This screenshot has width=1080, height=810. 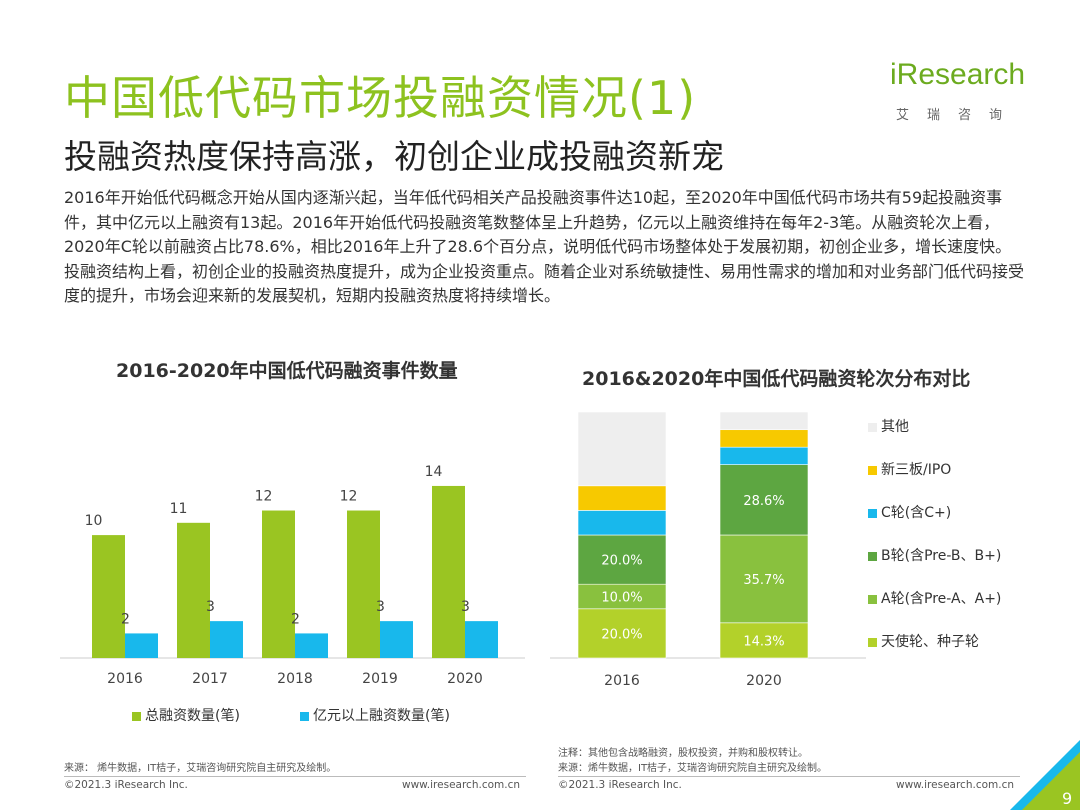 What do you see at coordinates (708, 550) in the screenshot?
I see `chart2-svg: 20.0% 10.0% 20.0% 2016 14.3% 35.7% 28.6% 2020` at bounding box center [708, 550].